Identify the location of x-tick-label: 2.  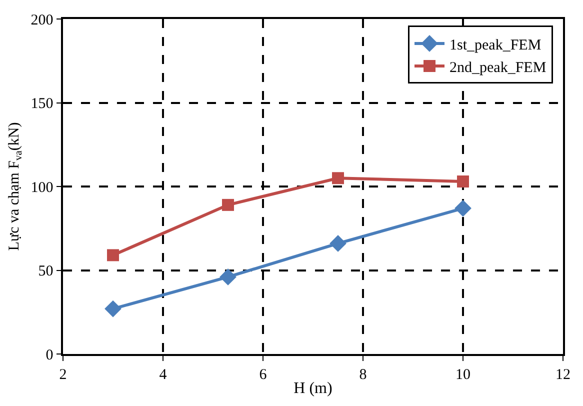
(63, 374).